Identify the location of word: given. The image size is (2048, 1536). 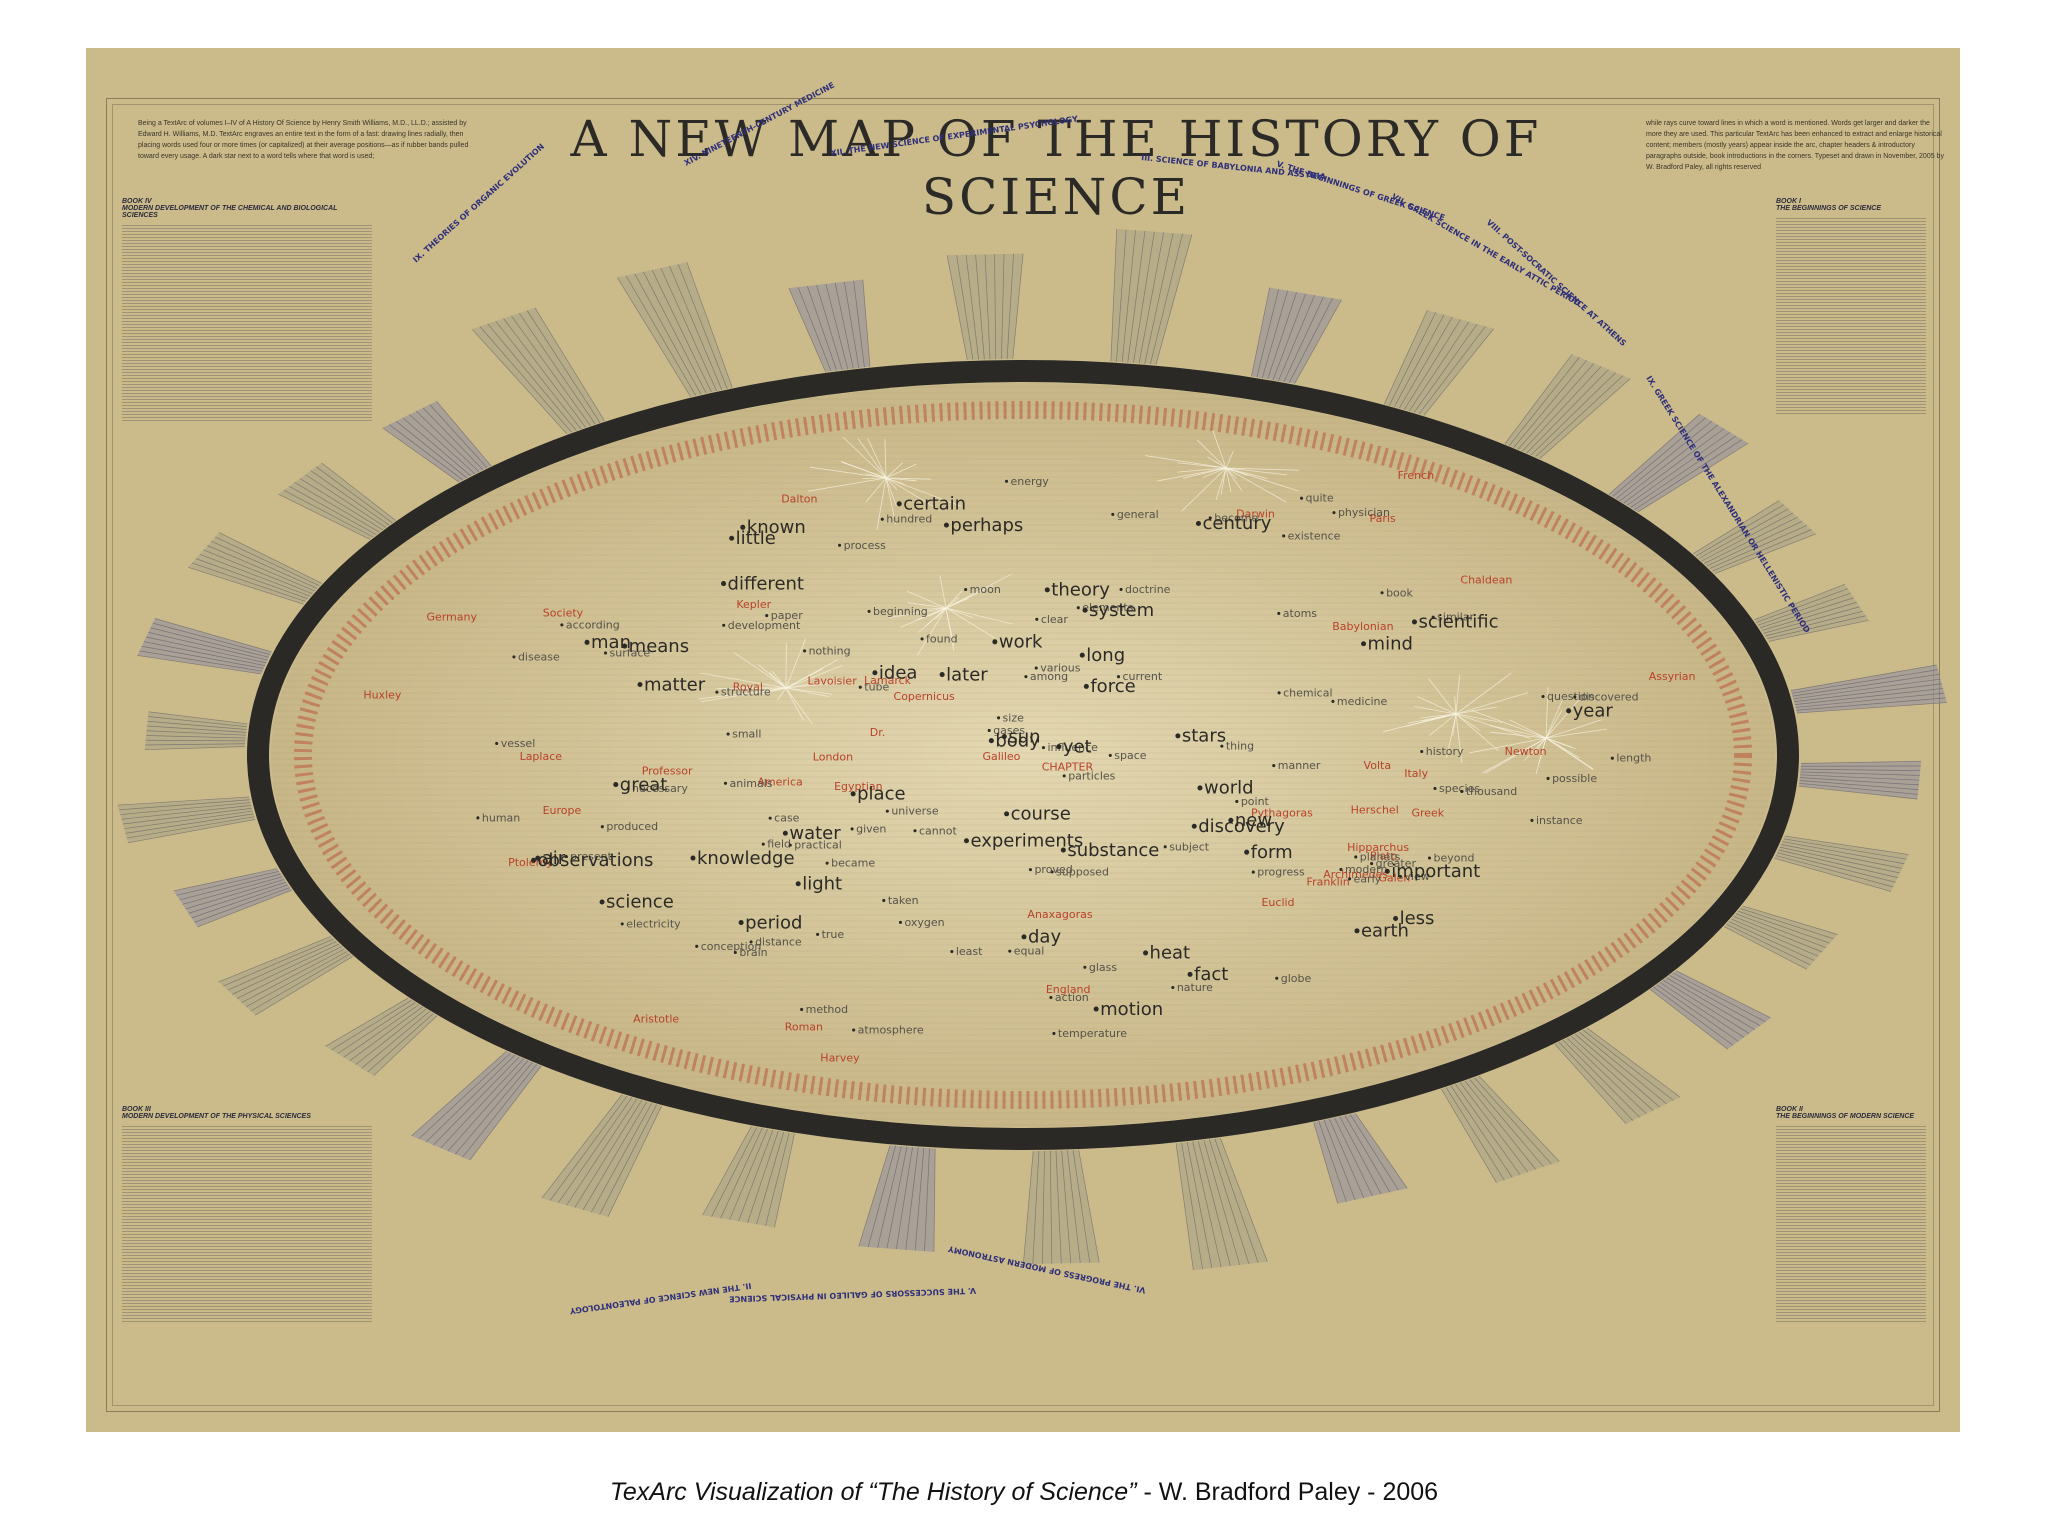
(871, 828).